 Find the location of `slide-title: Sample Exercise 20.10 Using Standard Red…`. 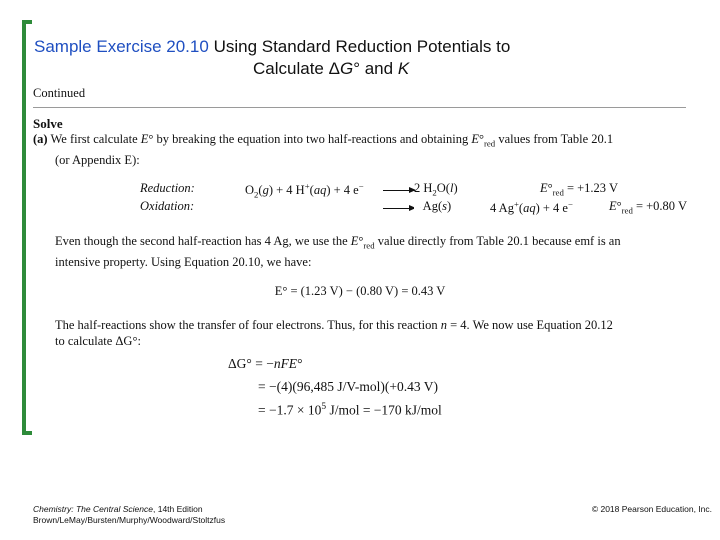

slide-title: Sample Exercise 20.10 Using Standard Red… is located at coordinates (364, 58).